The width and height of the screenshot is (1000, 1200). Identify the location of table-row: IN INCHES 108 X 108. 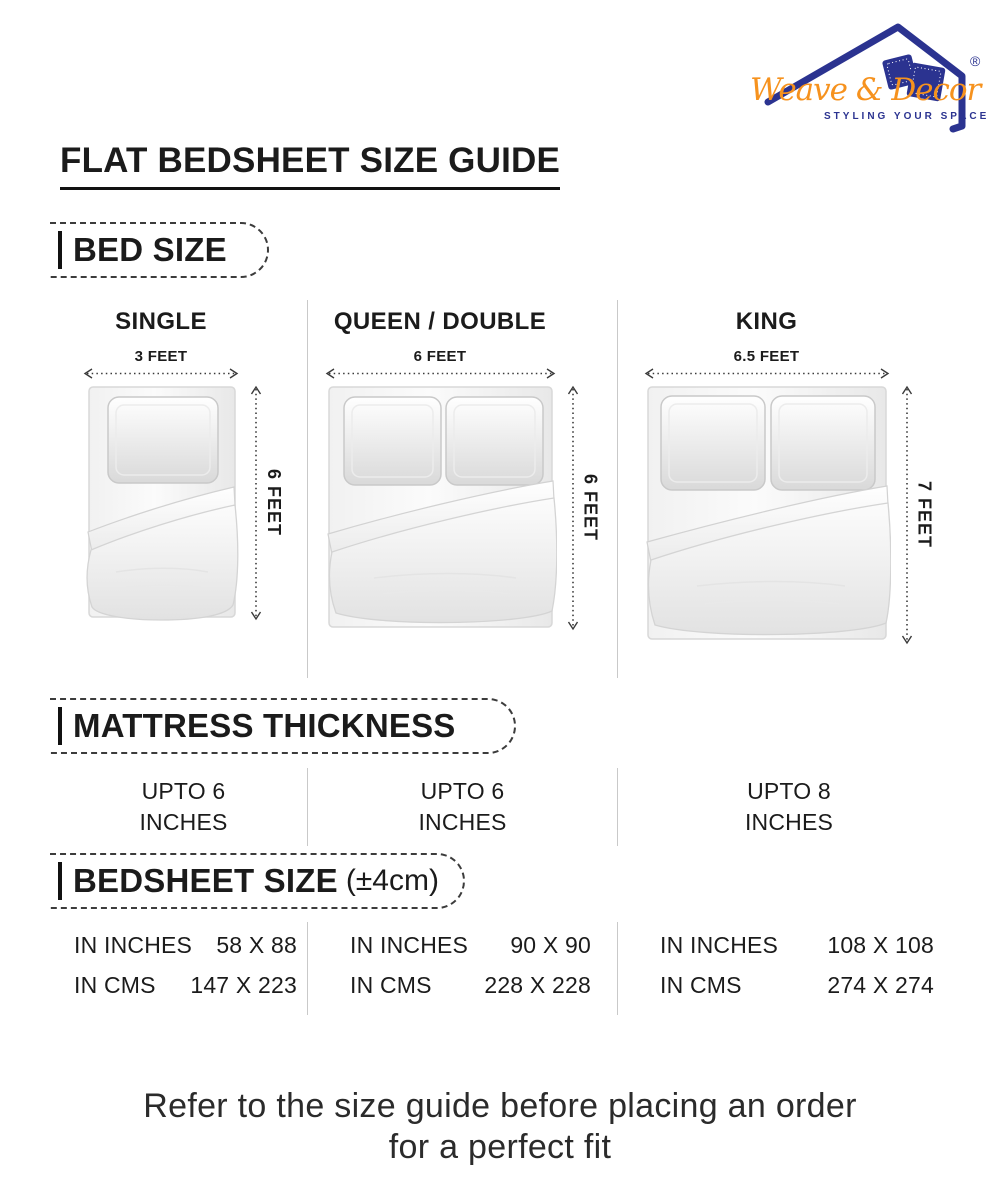
(797, 945).